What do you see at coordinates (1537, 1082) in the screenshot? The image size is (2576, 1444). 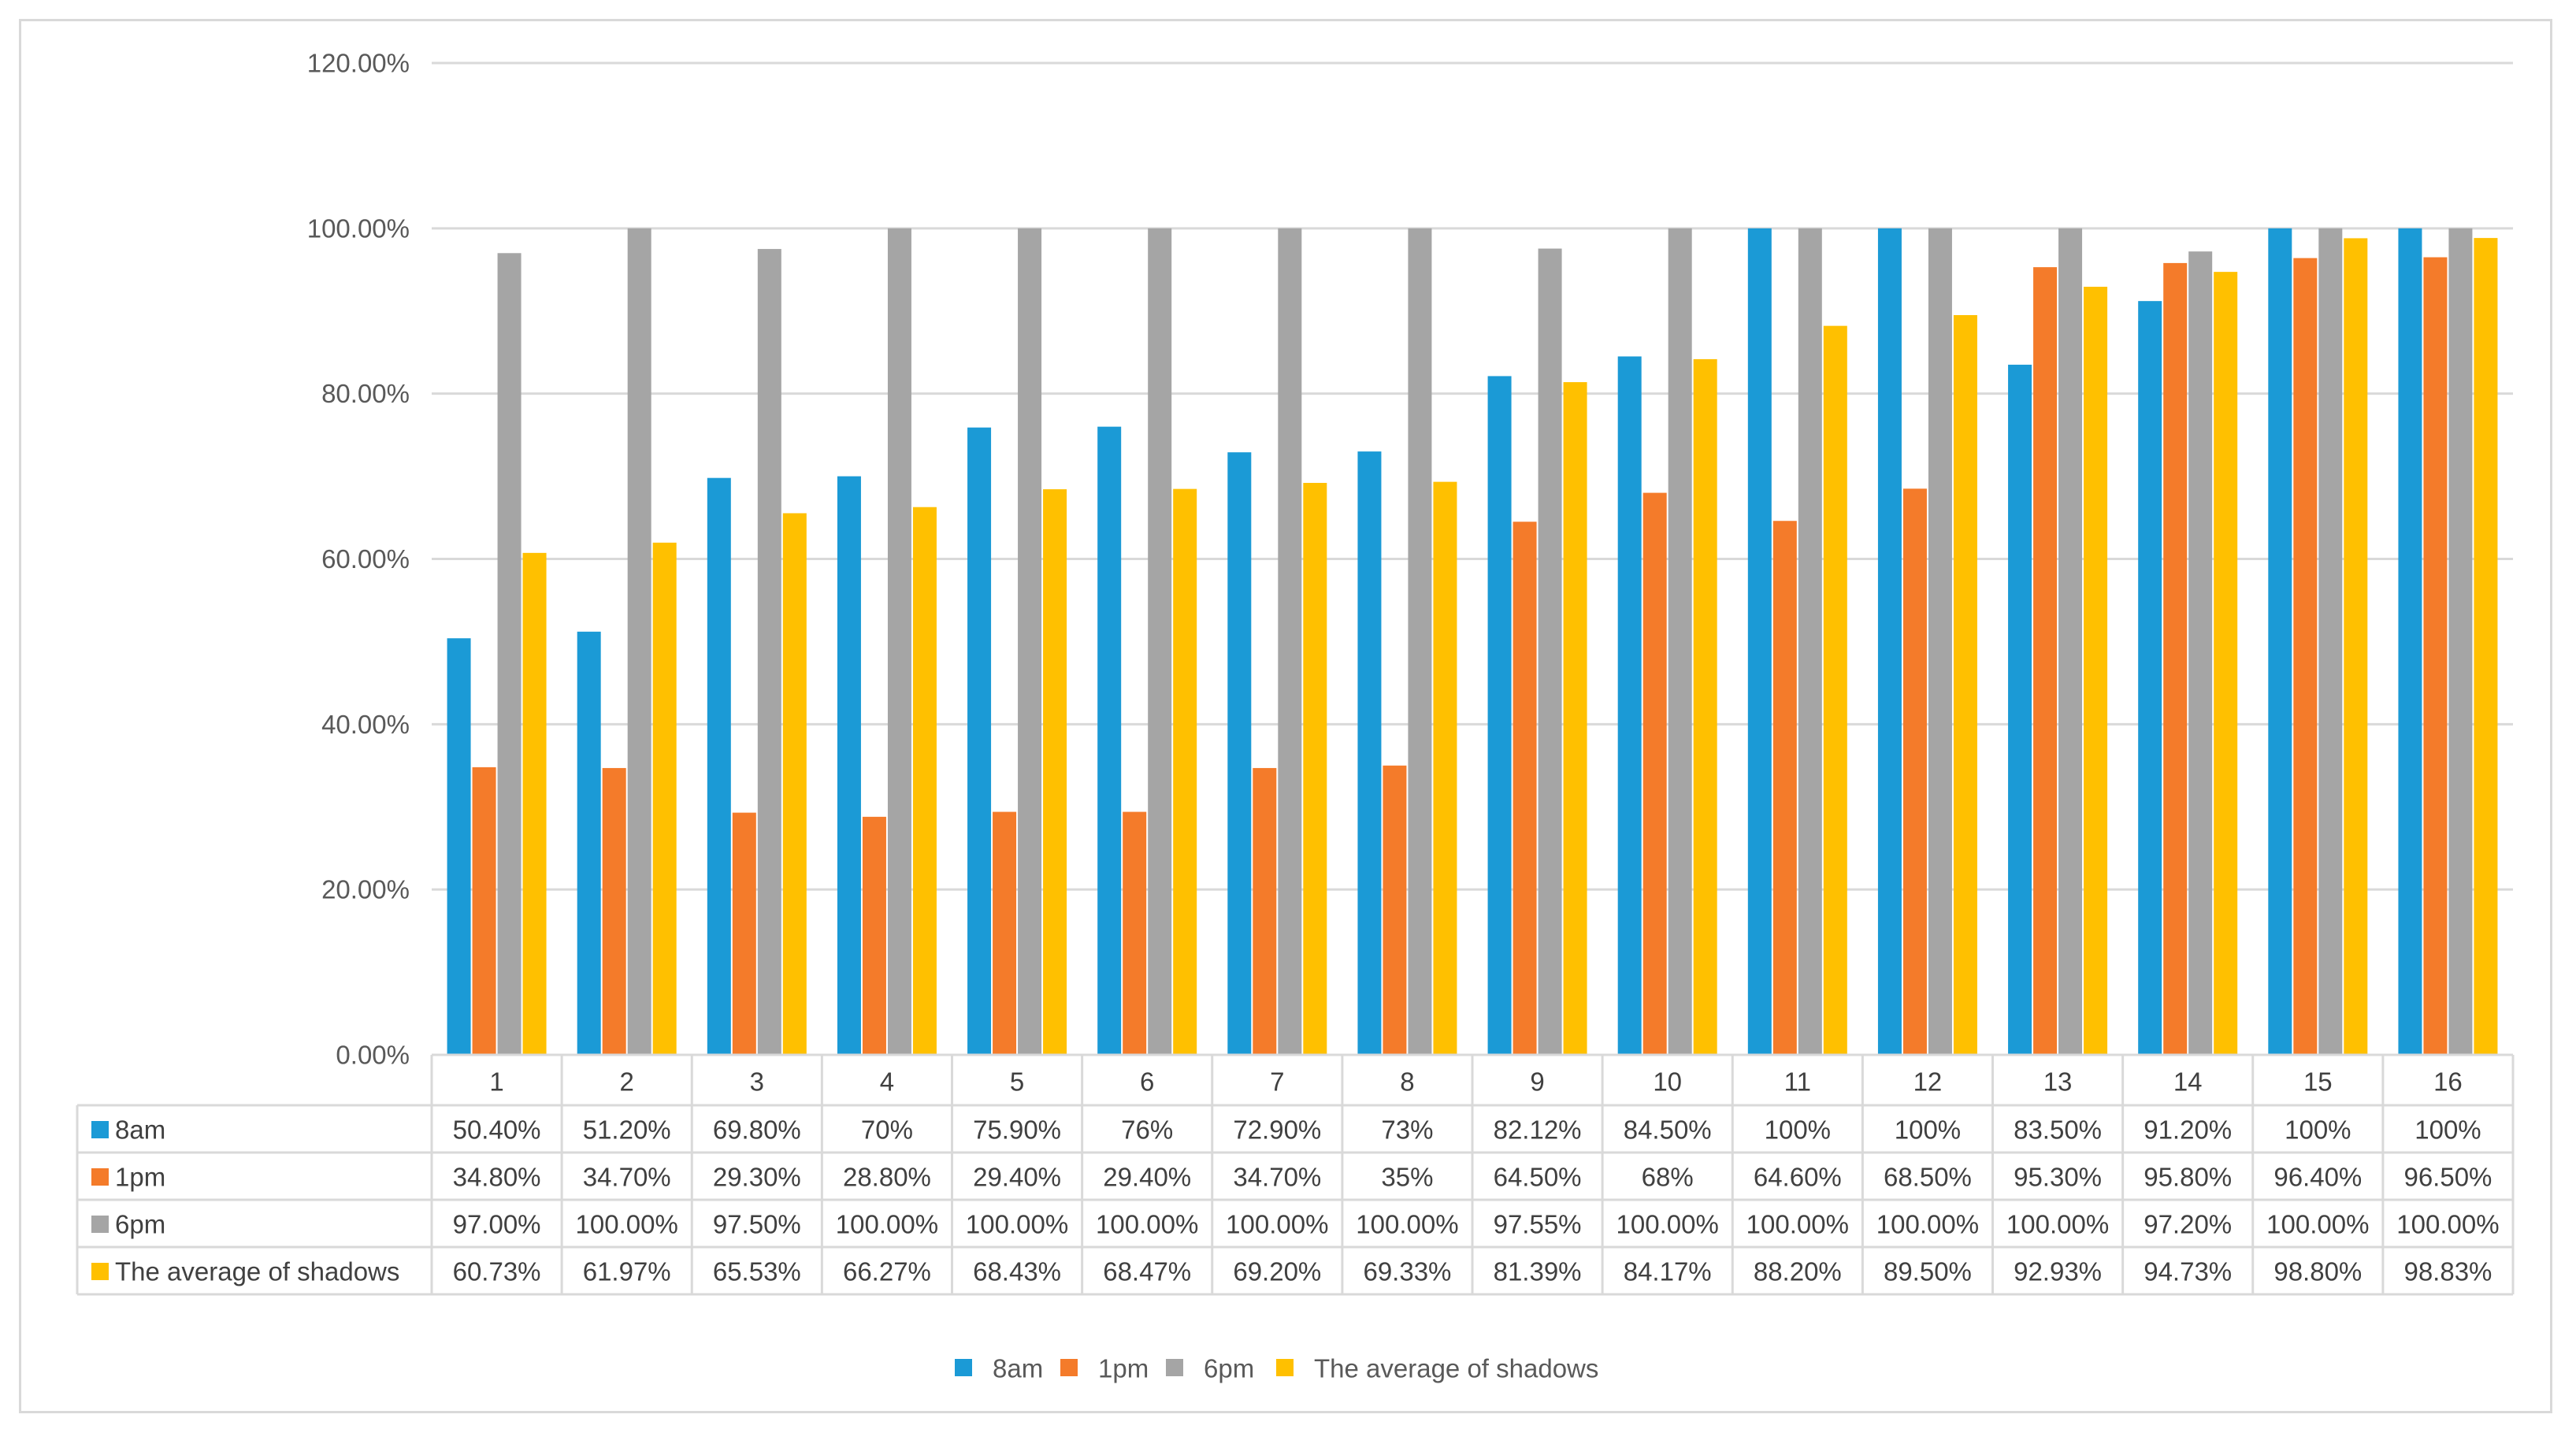 I see `x-tick-label: 9` at bounding box center [1537, 1082].